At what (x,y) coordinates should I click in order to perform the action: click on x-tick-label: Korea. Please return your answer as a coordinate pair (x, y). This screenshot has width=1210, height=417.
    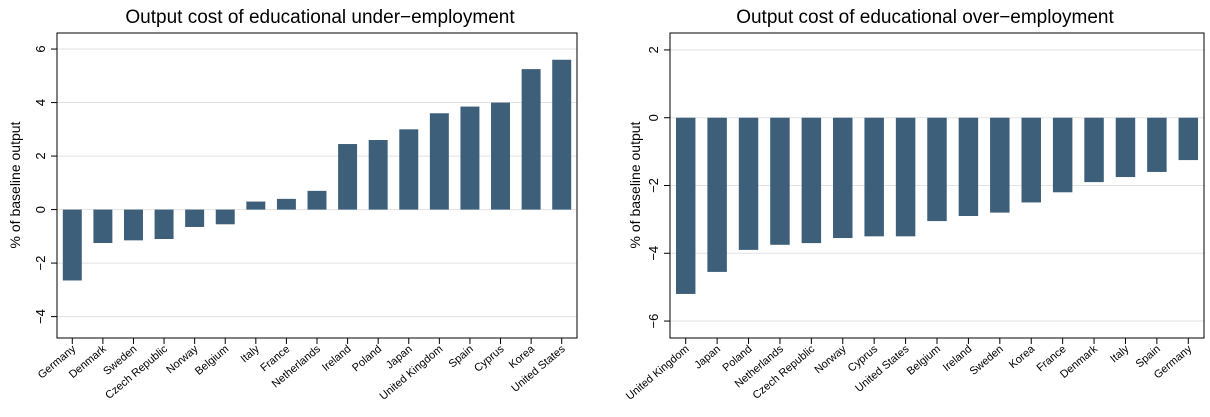
    Looking at the image, I should click on (1022, 357).